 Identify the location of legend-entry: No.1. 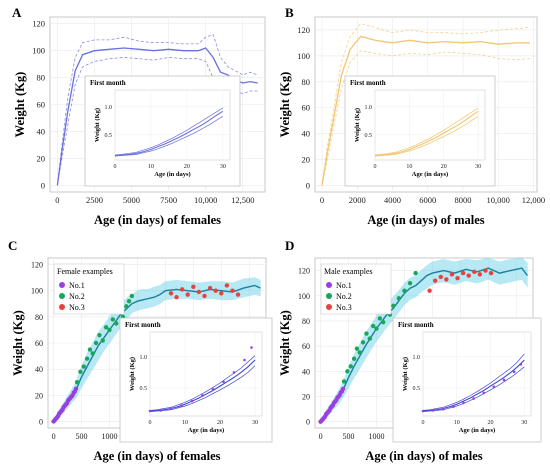
(344, 285).